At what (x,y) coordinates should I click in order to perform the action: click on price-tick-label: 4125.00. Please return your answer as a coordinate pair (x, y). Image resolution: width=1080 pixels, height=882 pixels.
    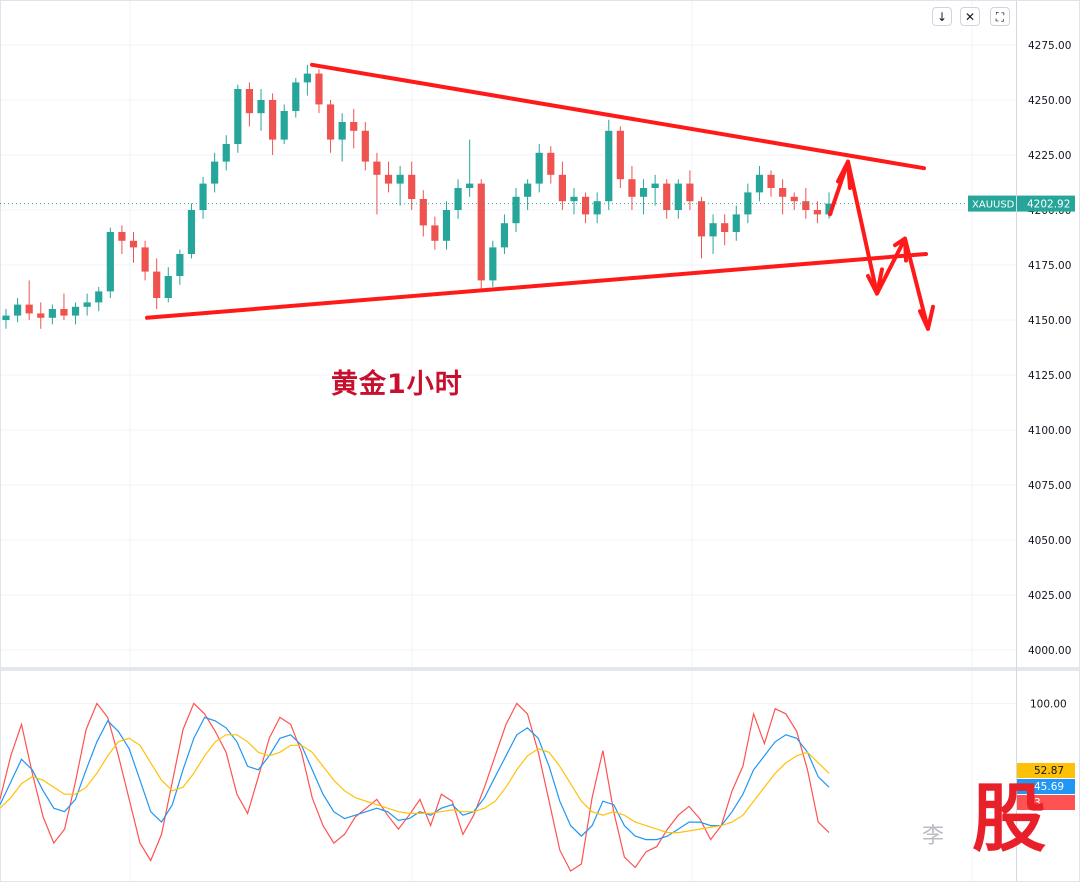
    Looking at the image, I should click on (1049, 376).